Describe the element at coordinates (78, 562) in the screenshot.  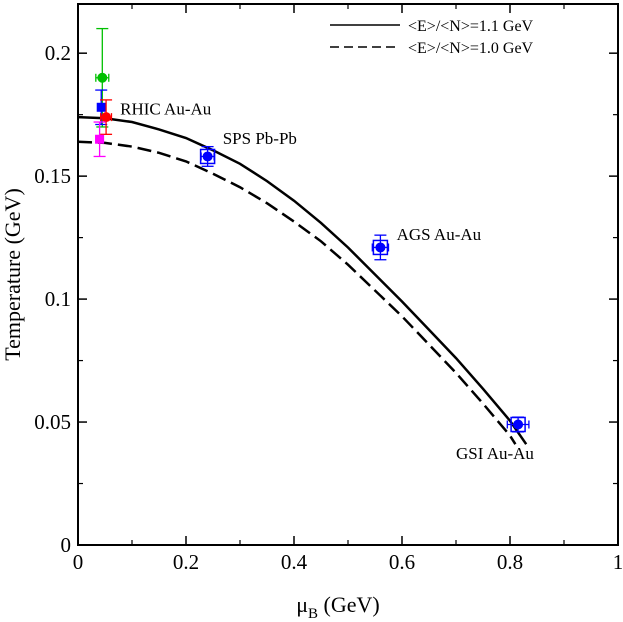
I see `x-tick-label: 0` at that location.